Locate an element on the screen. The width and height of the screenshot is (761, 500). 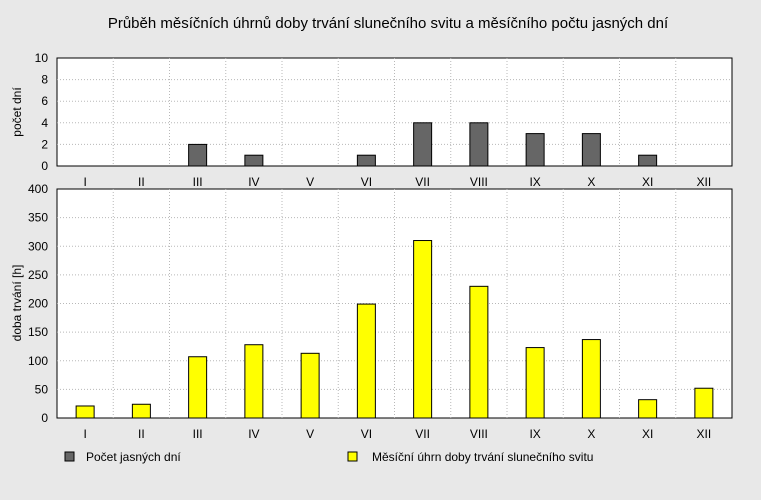
y-tick-label: 4 is located at coordinates (44, 123).